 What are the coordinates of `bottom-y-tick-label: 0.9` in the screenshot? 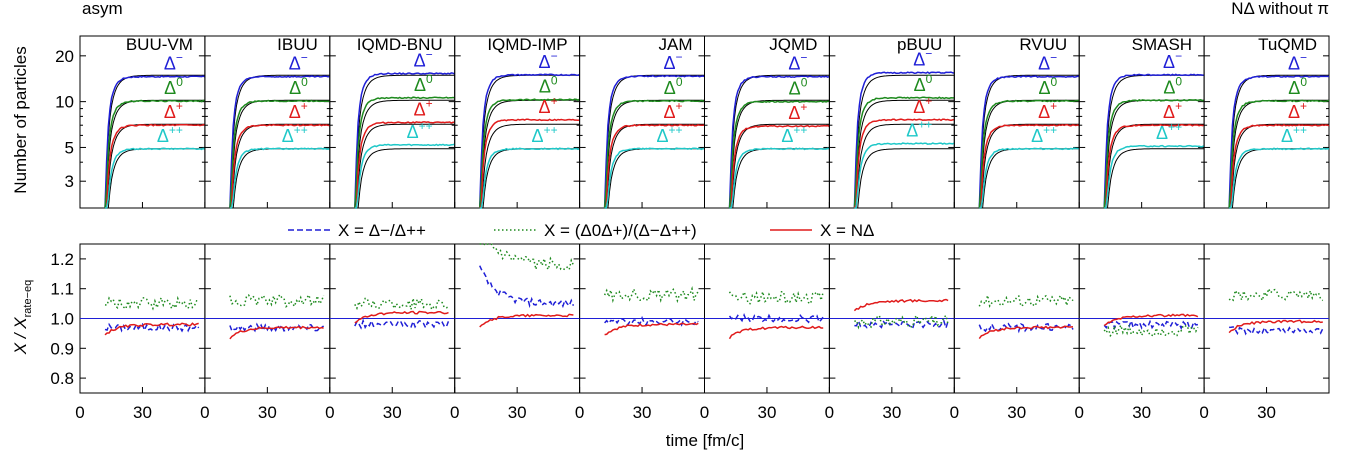 It's located at (62, 348).